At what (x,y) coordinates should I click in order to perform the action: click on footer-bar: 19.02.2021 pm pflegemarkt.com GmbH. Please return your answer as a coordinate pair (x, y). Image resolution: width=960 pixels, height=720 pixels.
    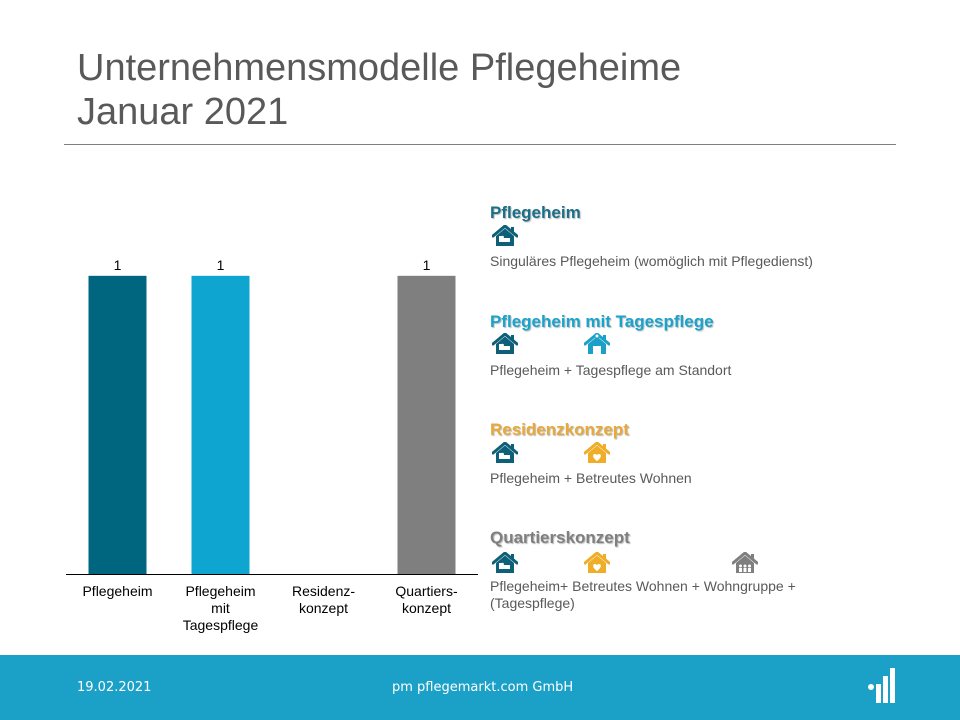
    Looking at the image, I should click on (480, 687).